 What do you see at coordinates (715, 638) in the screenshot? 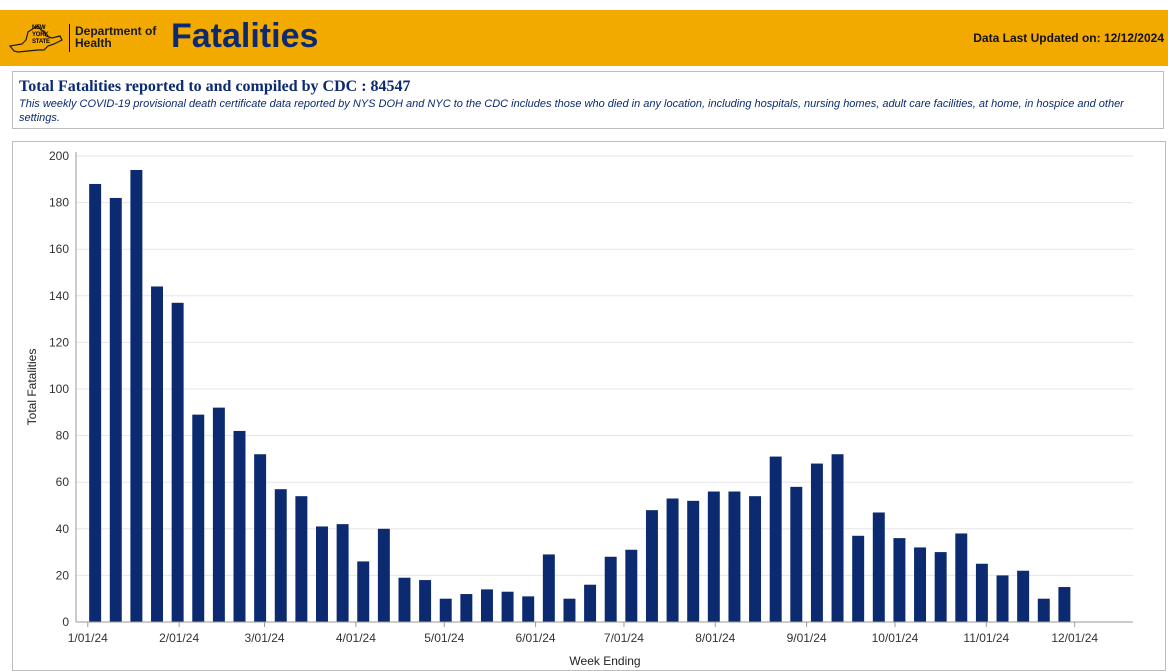
I see `x-tick-label: 8/01/24` at bounding box center [715, 638].